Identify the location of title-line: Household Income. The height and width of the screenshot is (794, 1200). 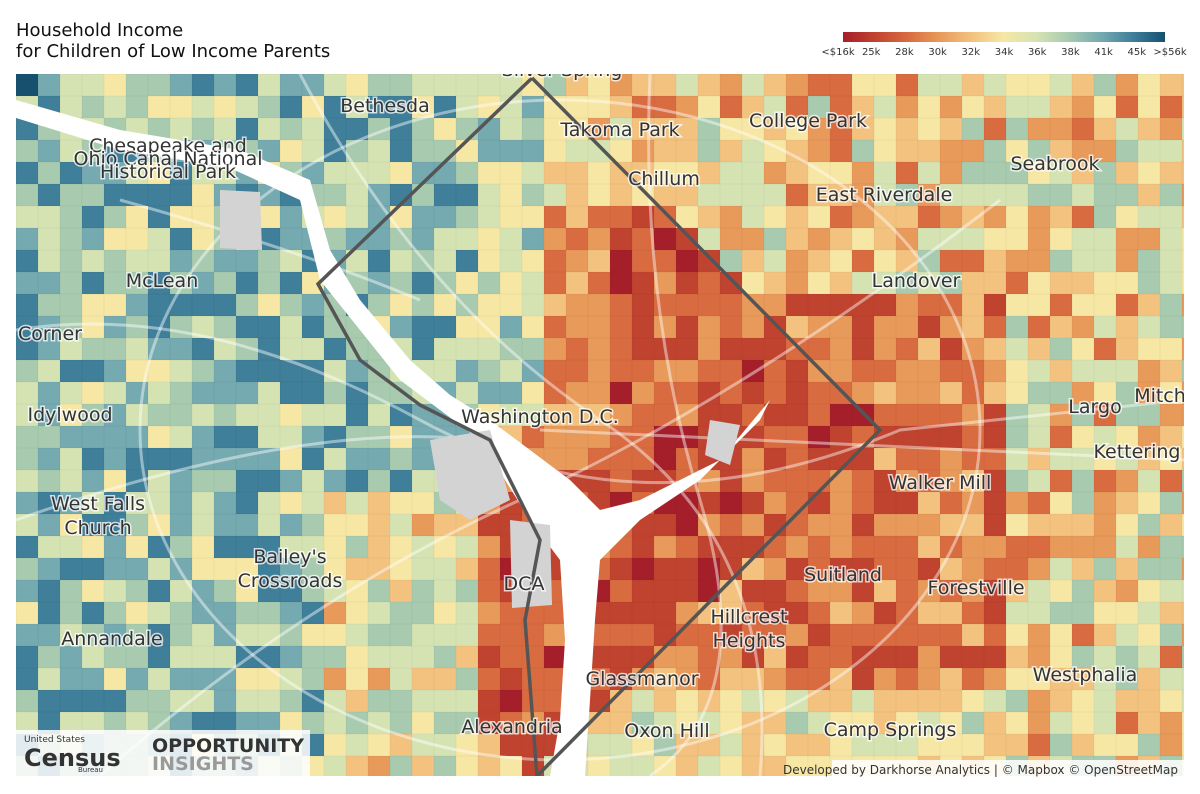
(99, 30).